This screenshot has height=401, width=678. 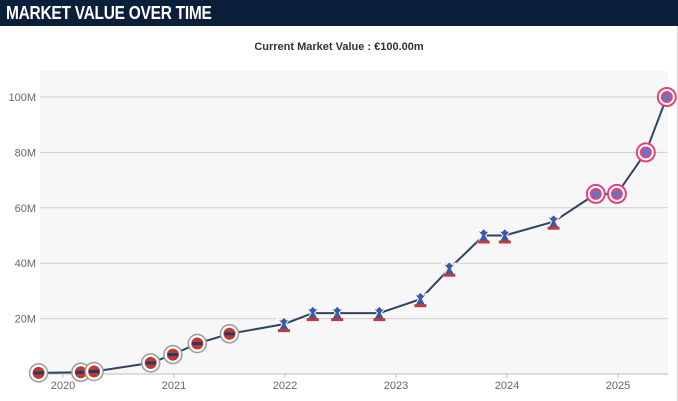 What do you see at coordinates (25, 153) in the screenshot?
I see `y-tick-label: 80M` at bounding box center [25, 153].